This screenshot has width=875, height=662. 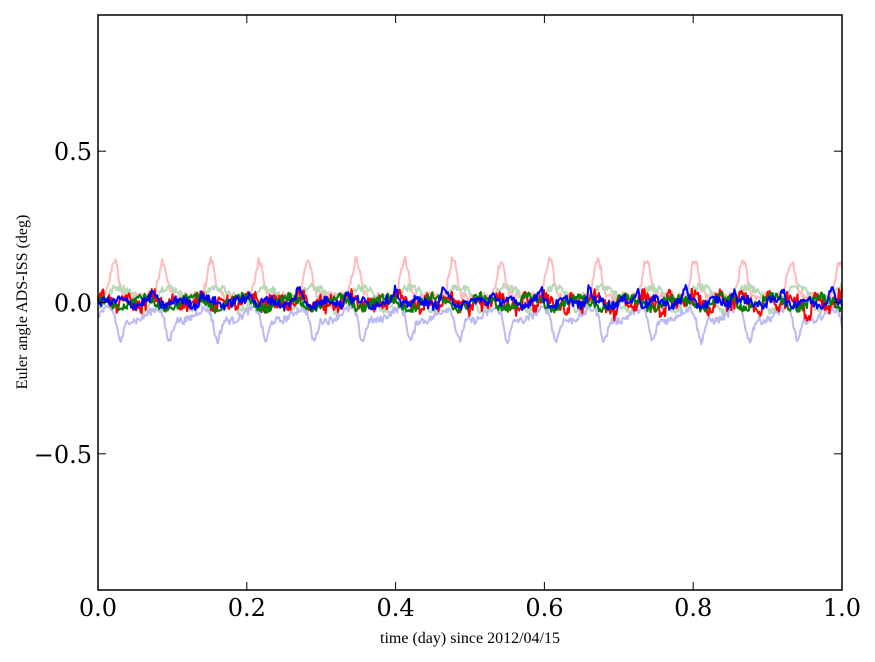 What do you see at coordinates (63, 455) in the screenshot?
I see `y-tick-label-0: −0.5` at bounding box center [63, 455].